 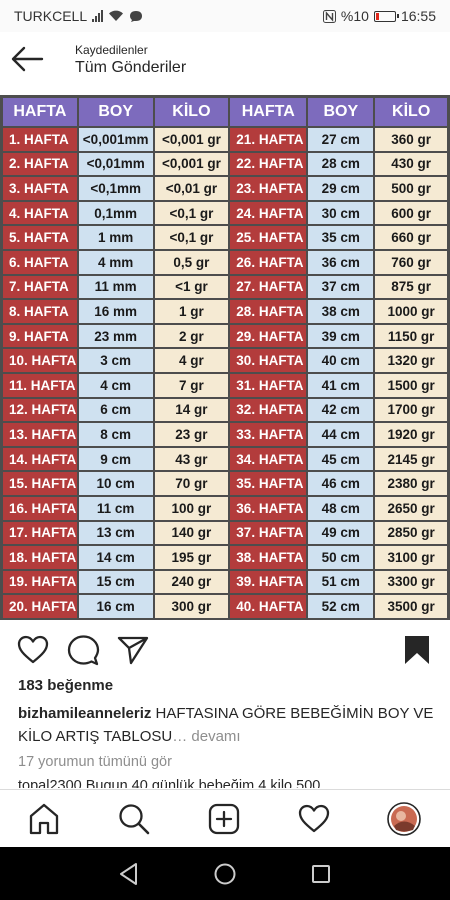 I want to click on week-cell: 40. HAFTA, so click(x=268, y=606).